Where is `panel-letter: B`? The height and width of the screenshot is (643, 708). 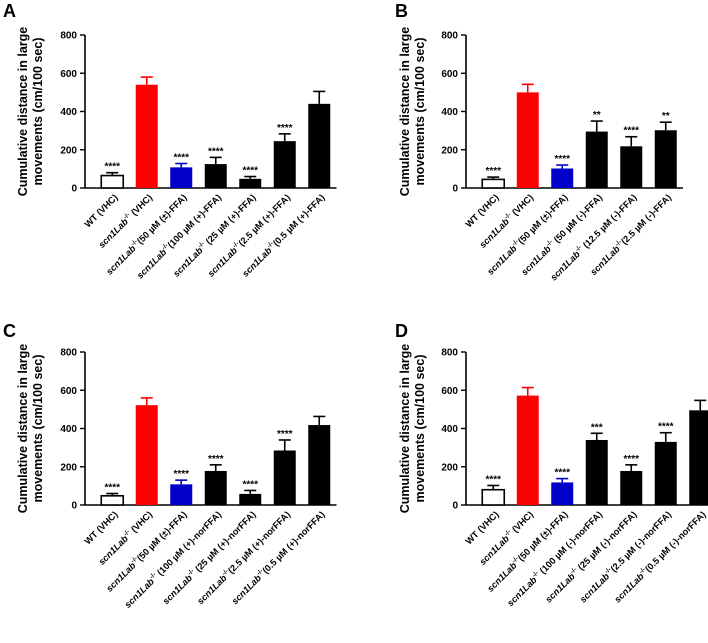 panel-letter: B is located at coordinates (401, 11).